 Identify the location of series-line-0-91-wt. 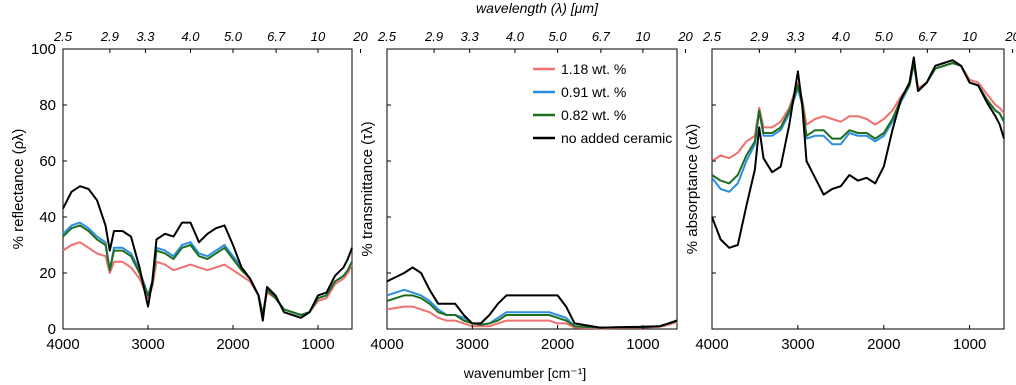
(207, 268).